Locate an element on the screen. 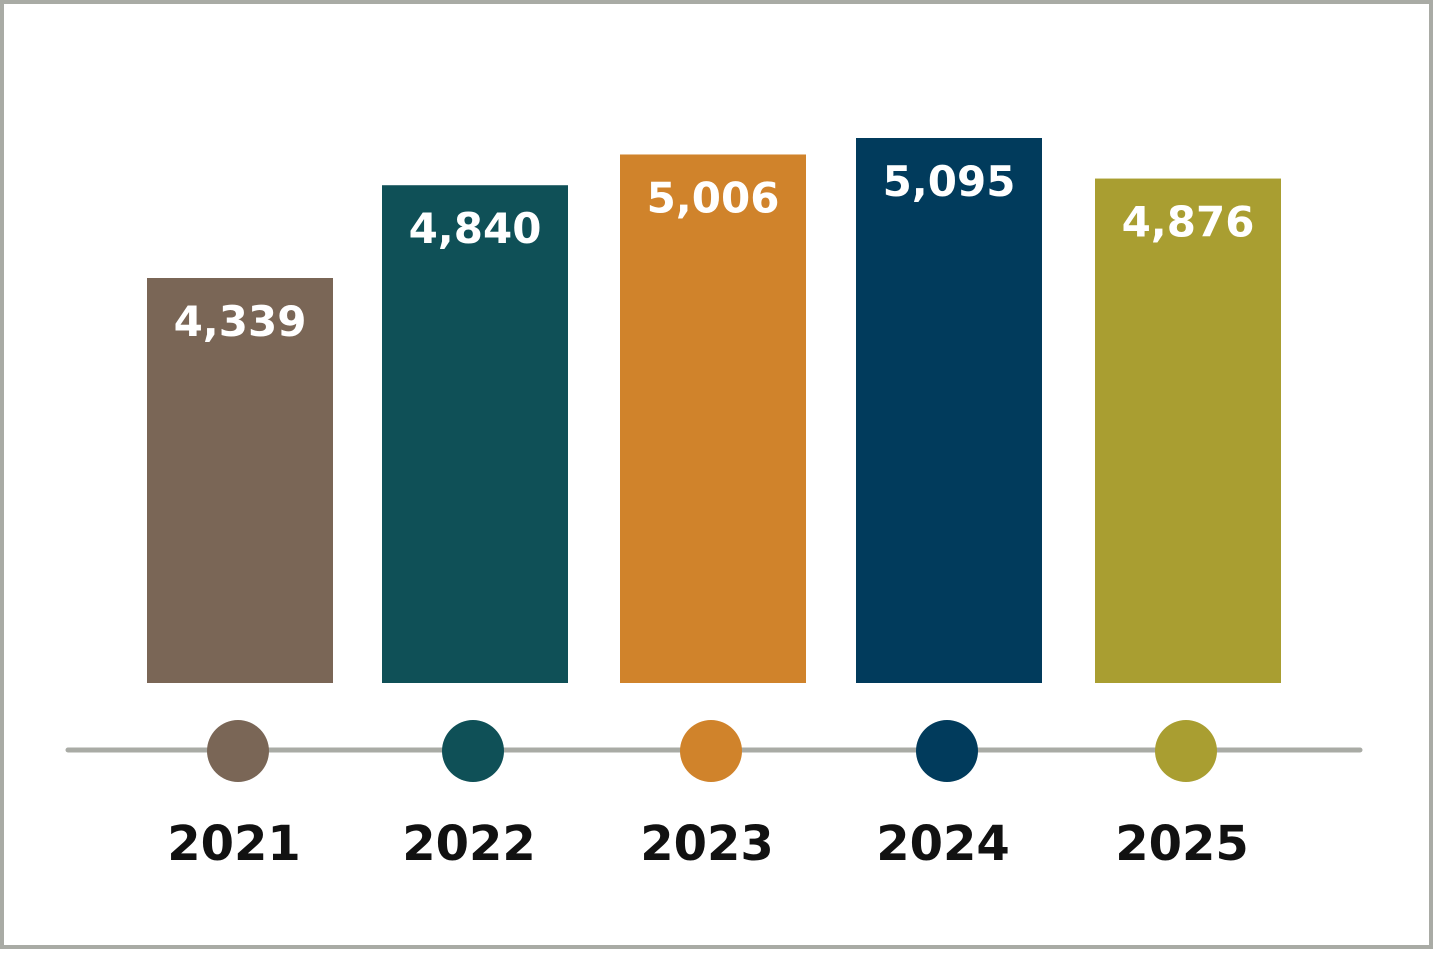 The height and width of the screenshot is (953, 1433). bar-2023 is located at coordinates (713, 419).